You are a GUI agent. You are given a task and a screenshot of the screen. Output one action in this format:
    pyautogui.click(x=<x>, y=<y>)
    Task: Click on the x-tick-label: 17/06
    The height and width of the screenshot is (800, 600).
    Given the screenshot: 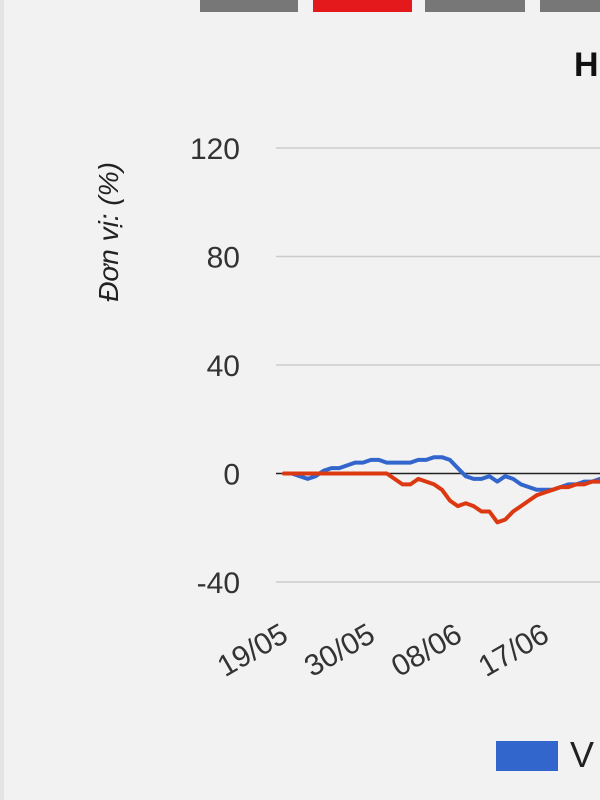 What is the action you would take?
    pyautogui.click(x=514, y=650)
    